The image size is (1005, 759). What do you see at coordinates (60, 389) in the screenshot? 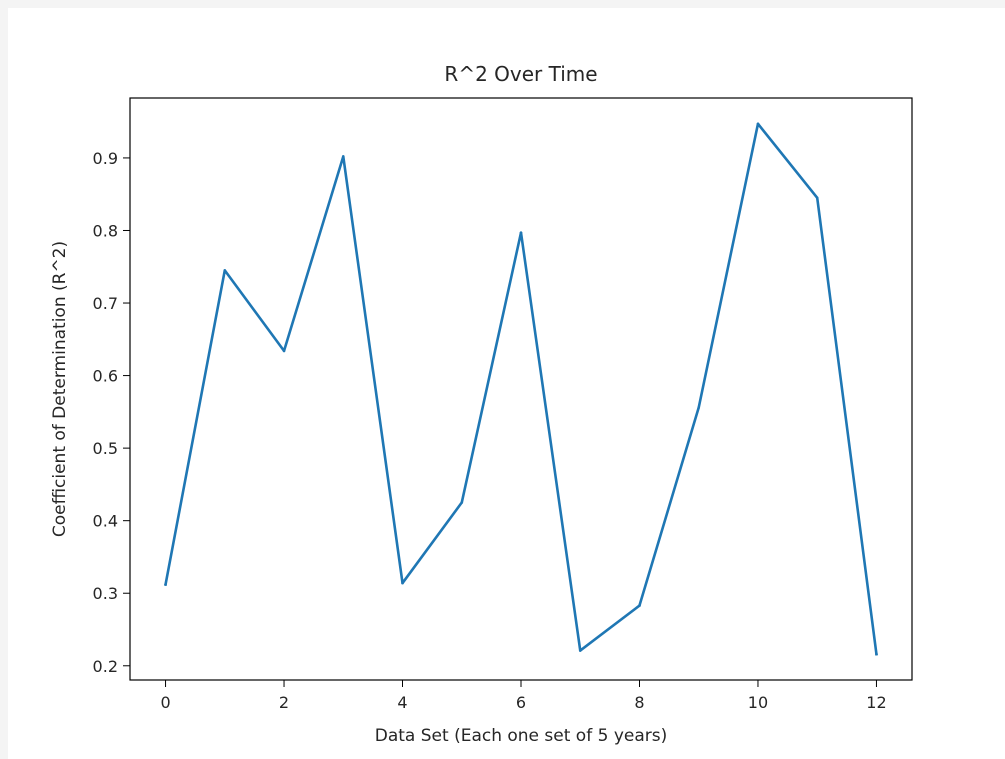
I see `y-axis-label: Coefficient of Determination (R^2)` at bounding box center [60, 389].